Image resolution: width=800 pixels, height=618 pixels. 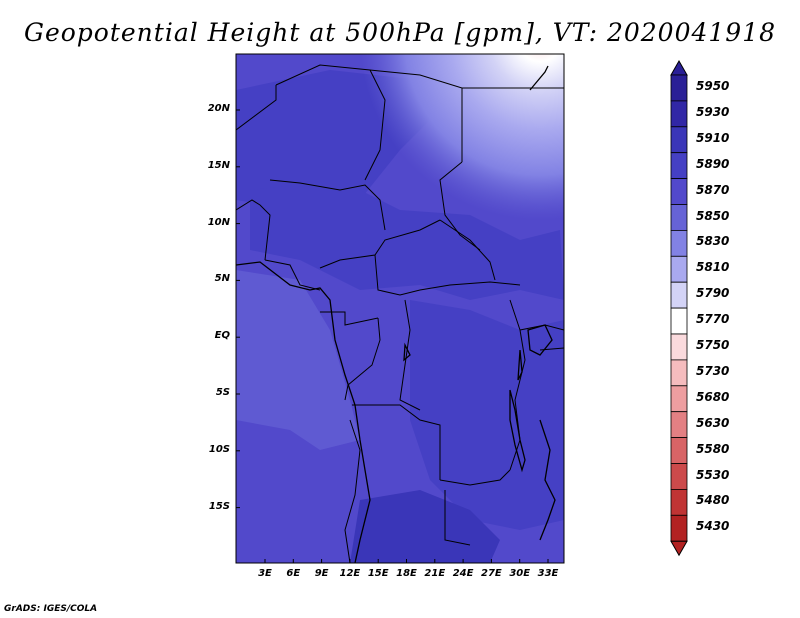 I want to click on lat-tick-label: EQ, so click(x=222, y=336).